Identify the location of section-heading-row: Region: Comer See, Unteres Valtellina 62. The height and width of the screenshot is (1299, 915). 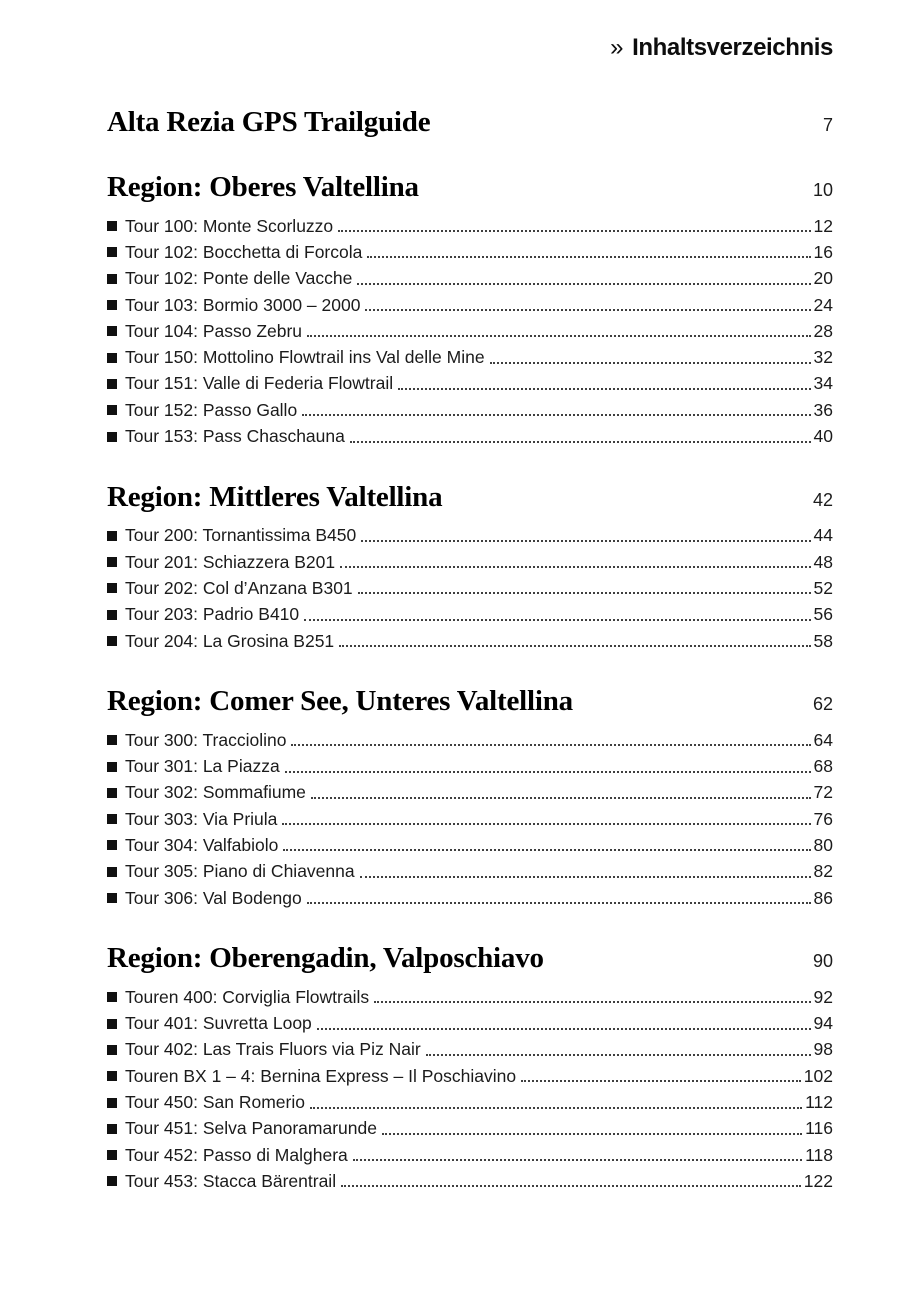
(470, 701).